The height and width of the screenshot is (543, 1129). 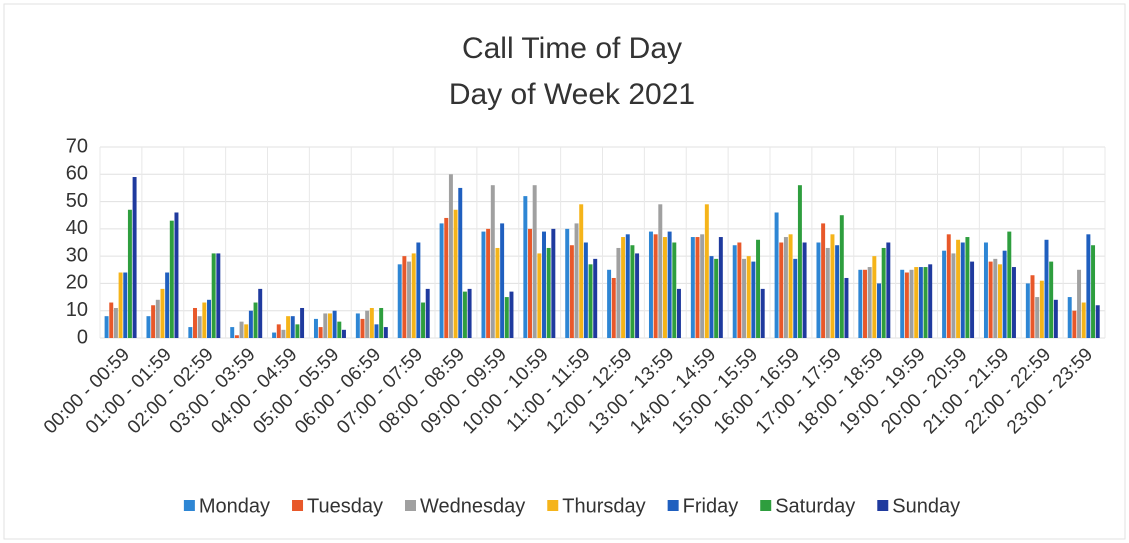 What do you see at coordinates (603, 506) in the screenshot?
I see `legend-label: Thursday` at bounding box center [603, 506].